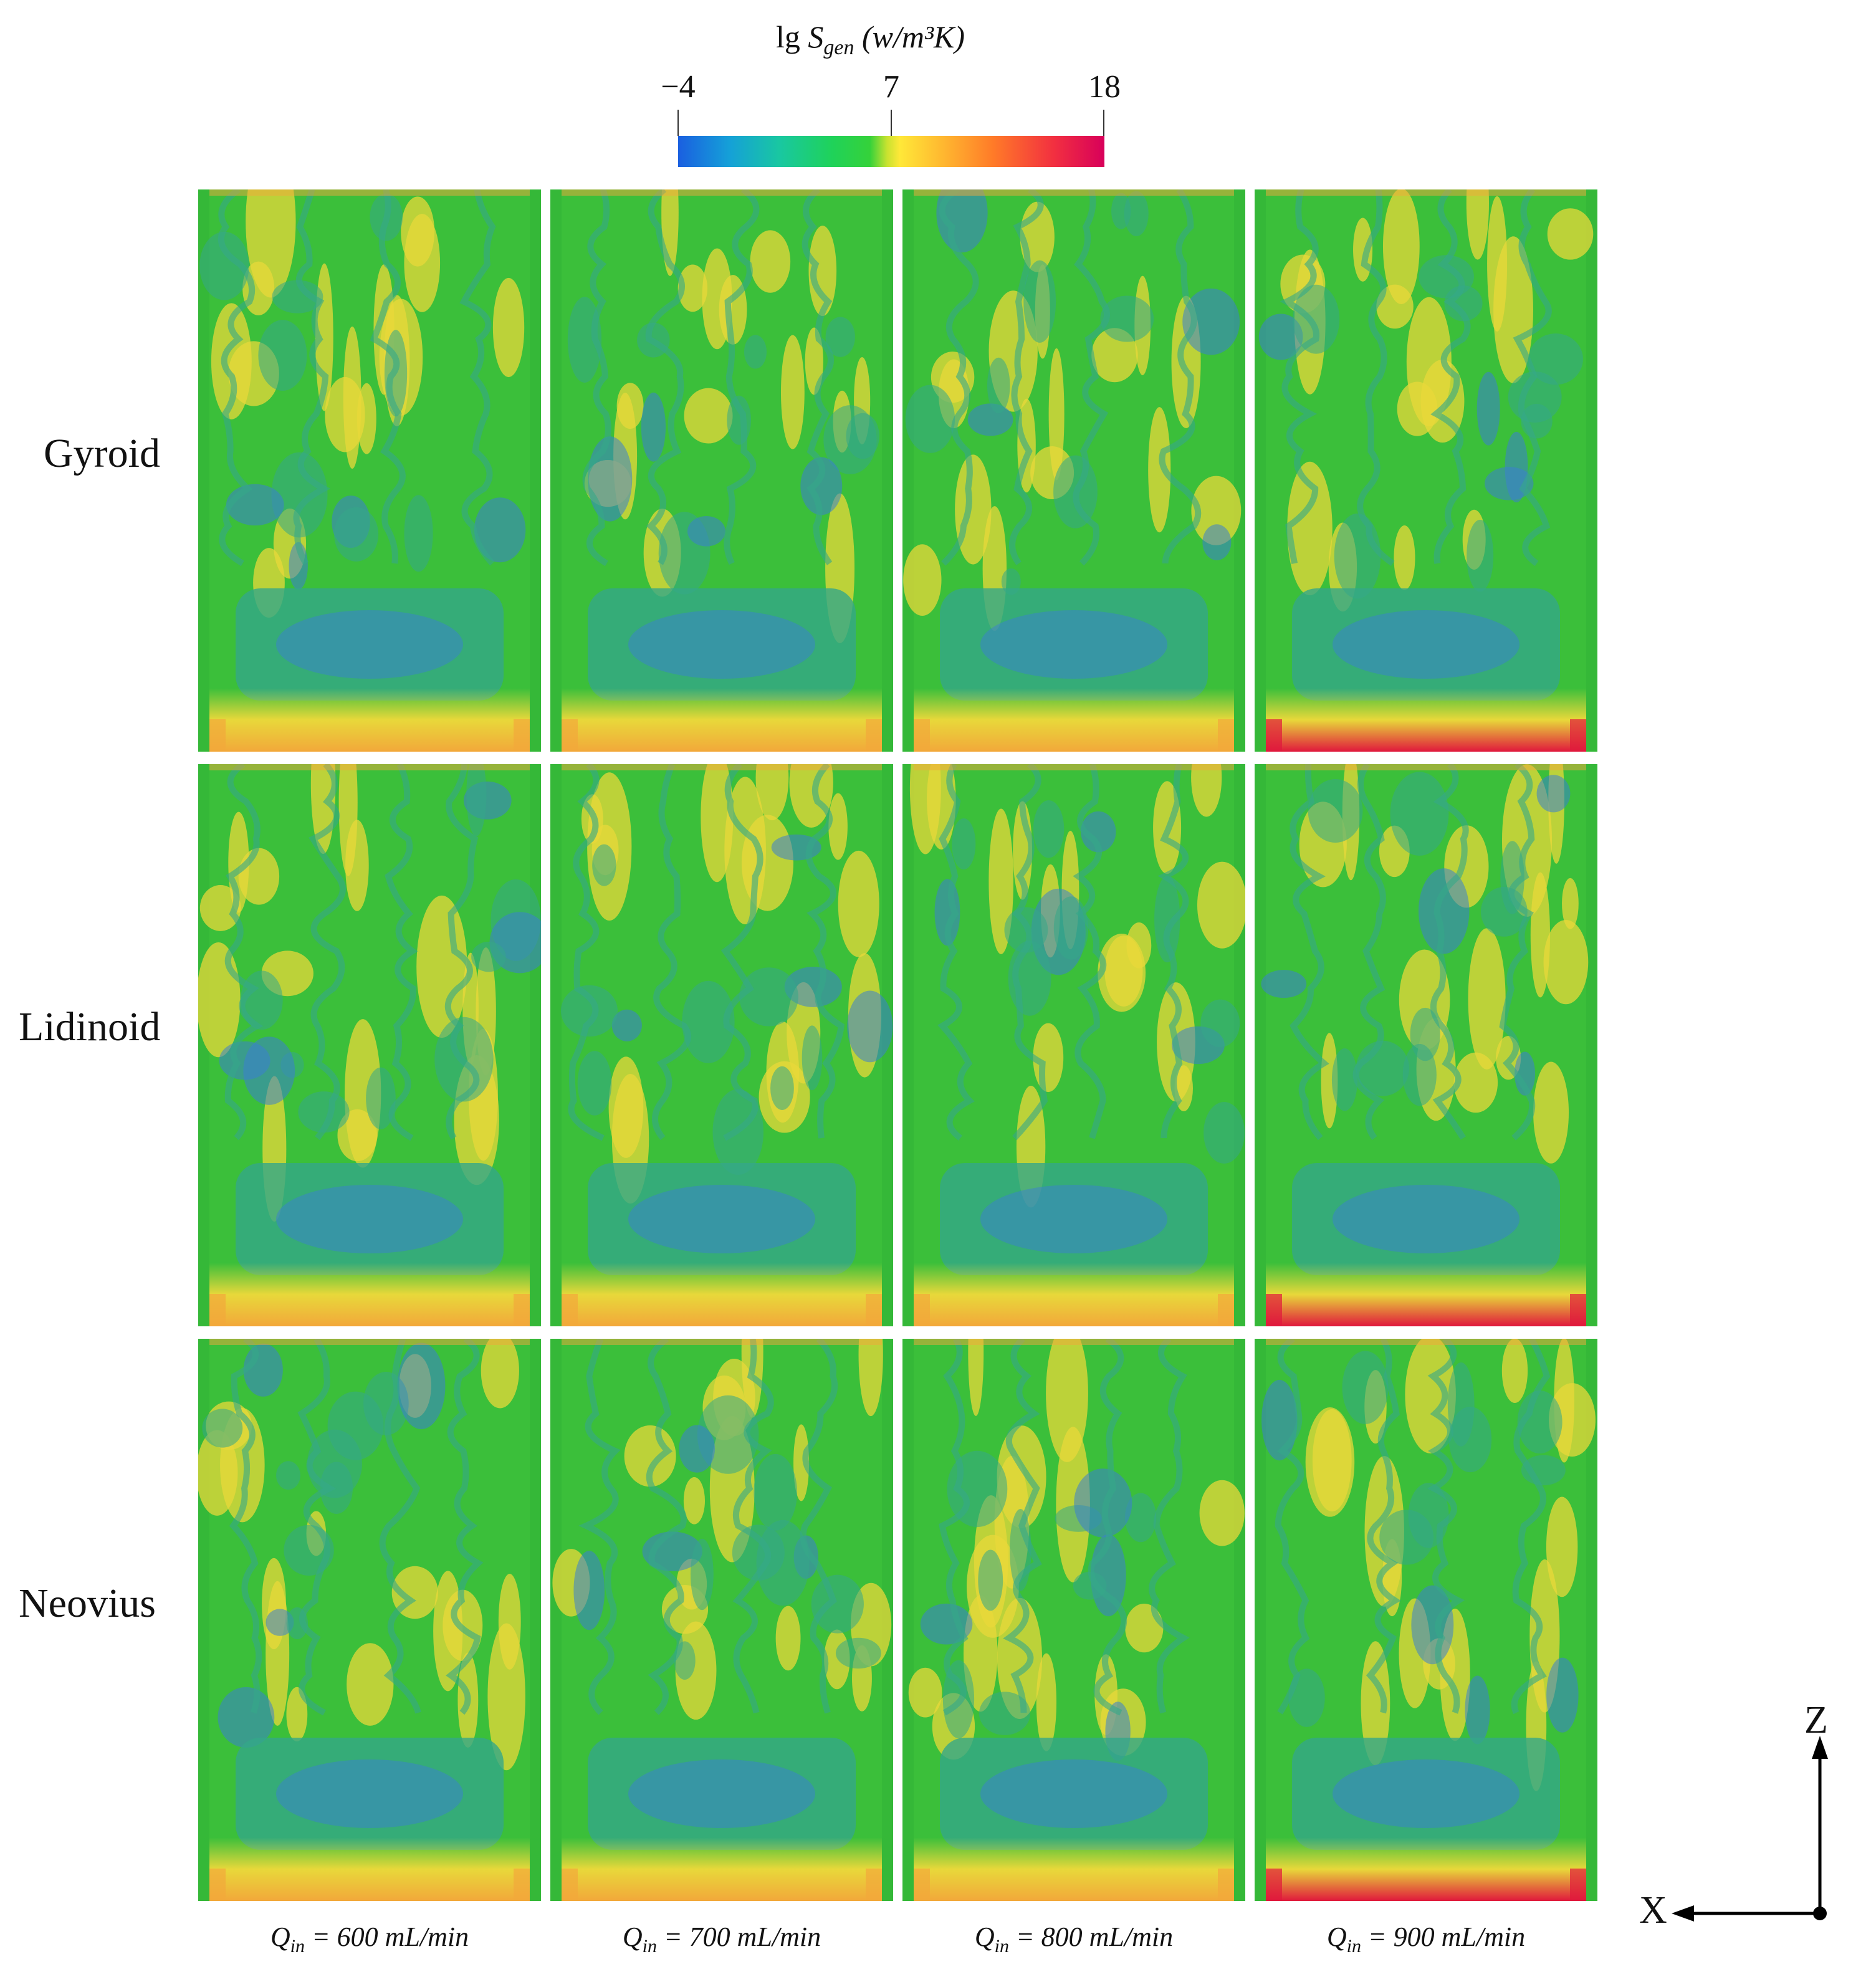 Image resolution: width=1876 pixels, height=1977 pixels. What do you see at coordinates (1683, 1913) in the screenshot?
I see `x-axis-arrowhead` at bounding box center [1683, 1913].